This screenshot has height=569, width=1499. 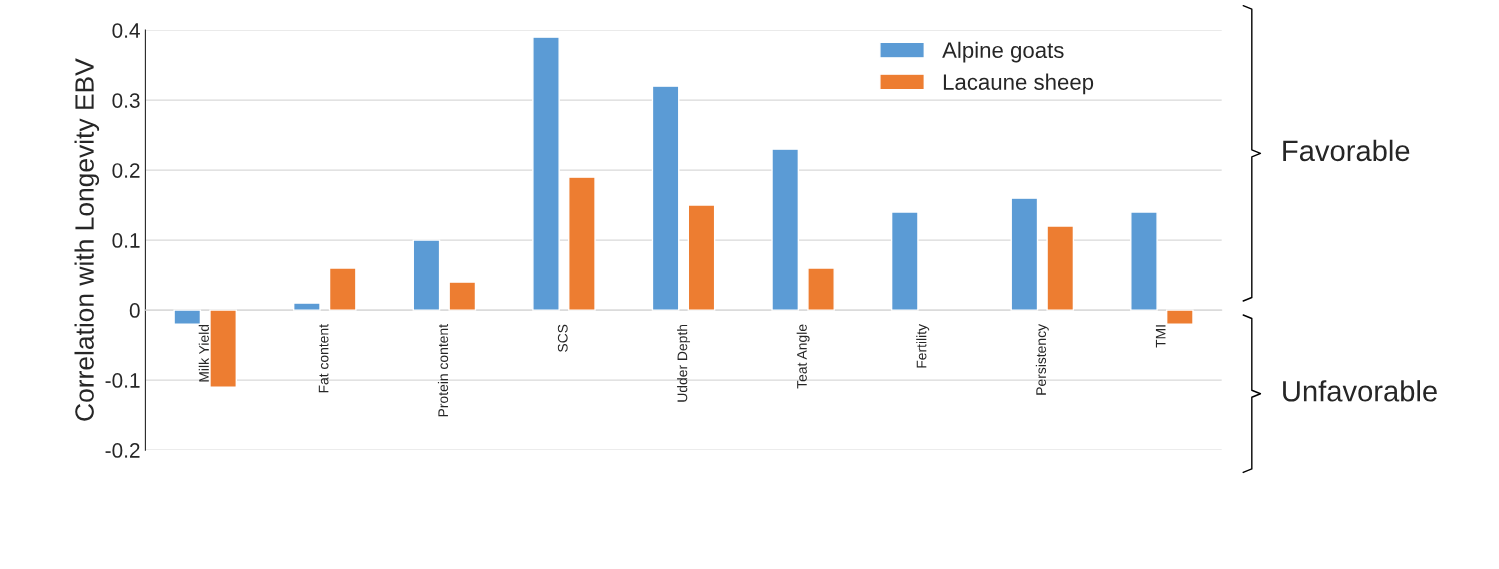 I want to click on x-tick-label: TMI, so click(x=1160, y=336).